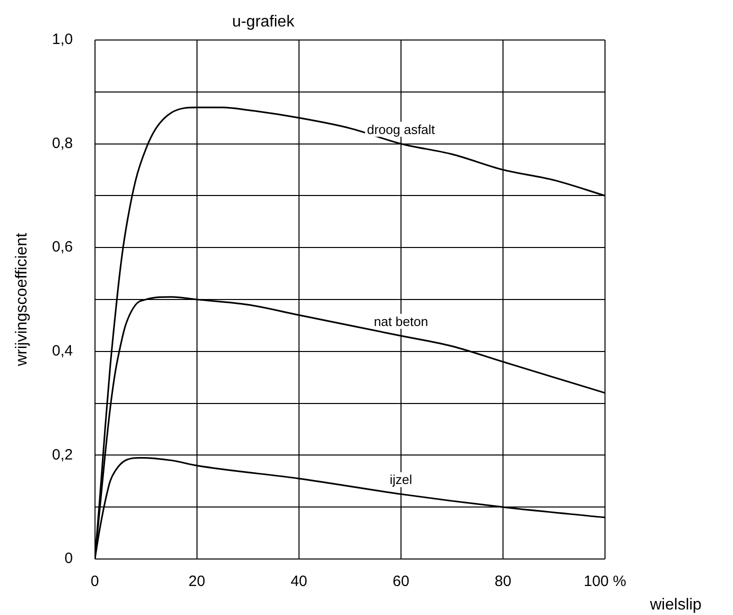  Describe the element at coordinates (197, 581) in the screenshot. I see `x-tick-label: 20` at that location.